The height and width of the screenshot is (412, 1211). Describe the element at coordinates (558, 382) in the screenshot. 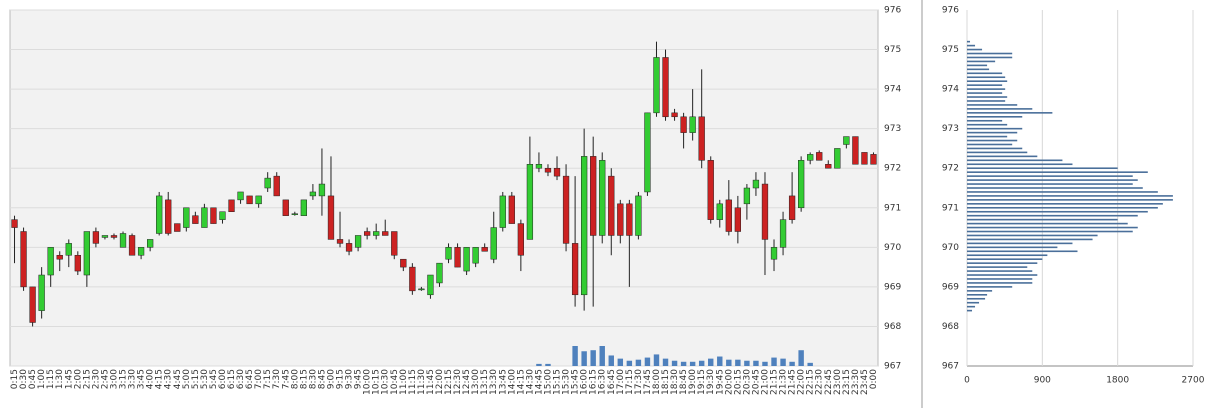

I see `x-tick-label: 15:15` at that location.